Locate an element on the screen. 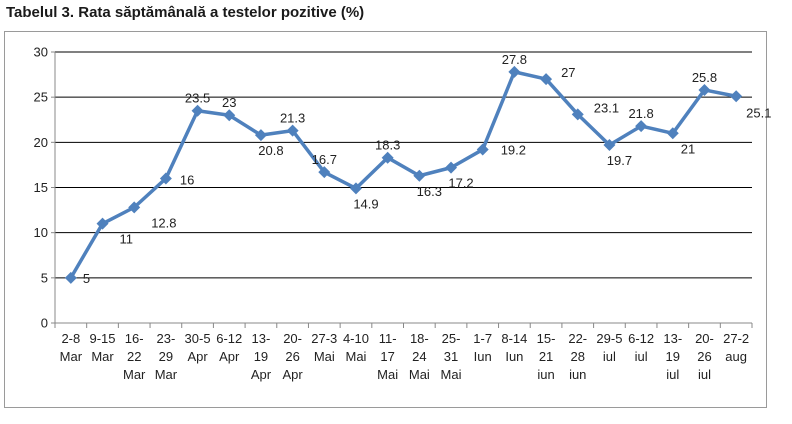 The width and height of the screenshot is (792, 424). data-label: 21.3 is located at coordinates (292, 118).